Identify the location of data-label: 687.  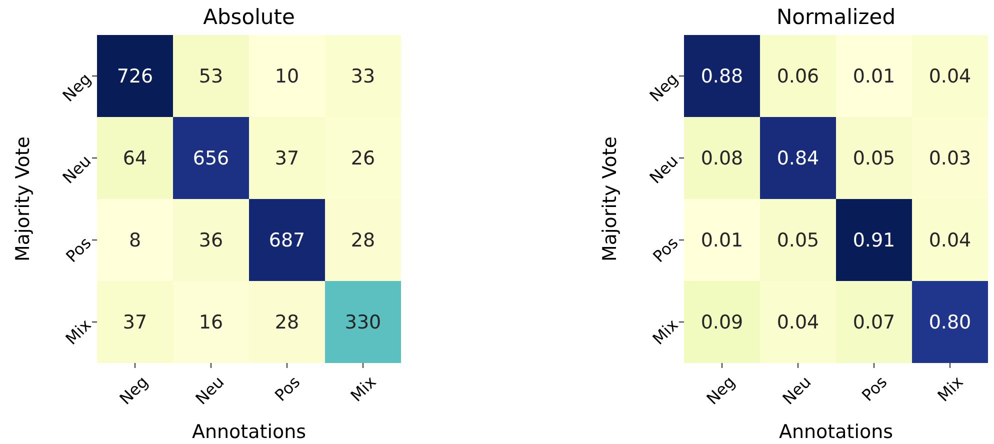
(287, 241).